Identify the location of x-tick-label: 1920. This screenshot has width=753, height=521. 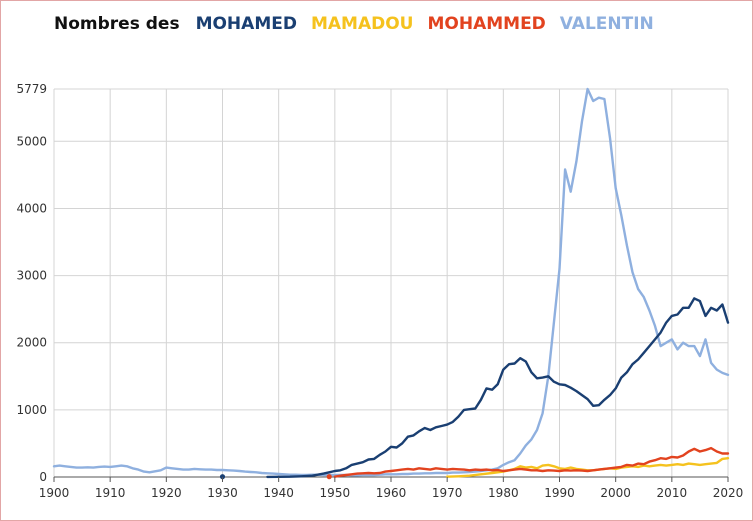
(166, 493).